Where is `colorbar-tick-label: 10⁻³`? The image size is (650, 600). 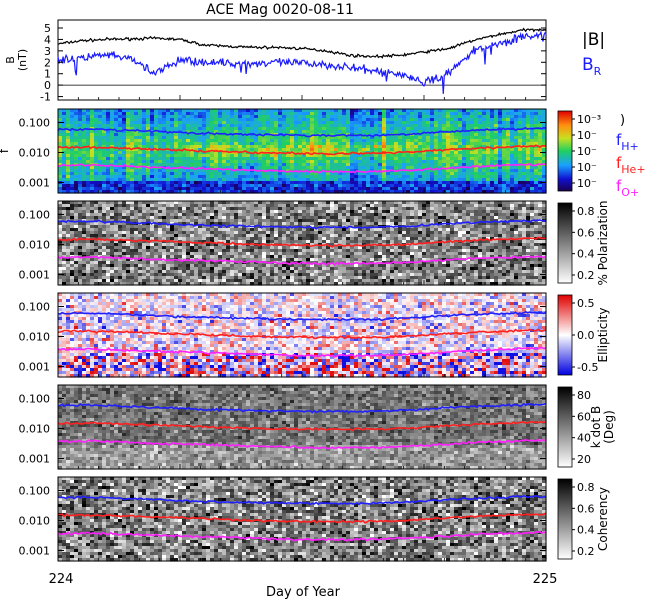 colorbar-tick-label: 10⁻³ is located at coordinates (589, 119).